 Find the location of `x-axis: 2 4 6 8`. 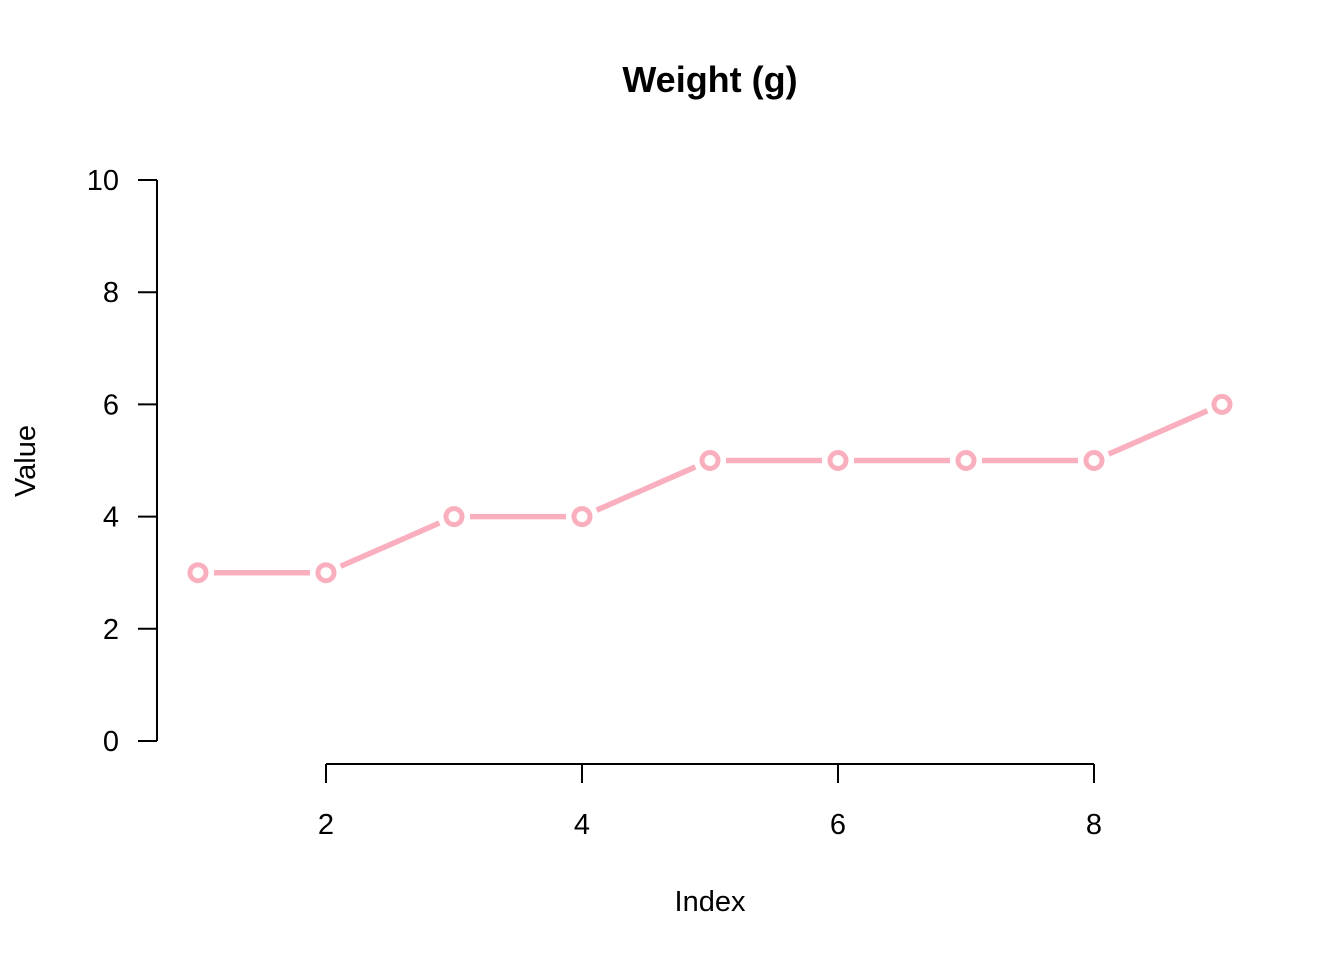

x-axis: 2 4 6 8 is located at coordinates (710, 802).